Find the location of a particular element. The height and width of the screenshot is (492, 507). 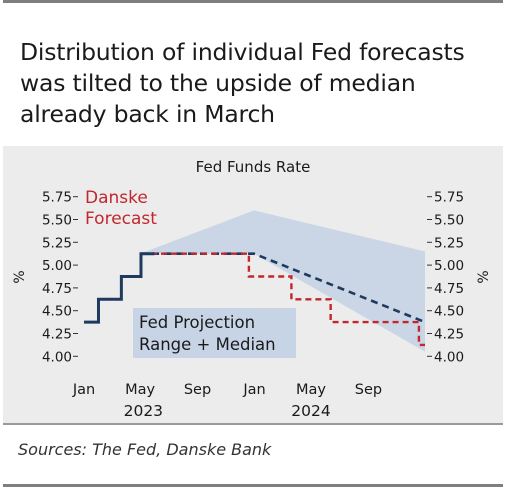

y-axis-label-left: % is located at coordinates (20, 276).